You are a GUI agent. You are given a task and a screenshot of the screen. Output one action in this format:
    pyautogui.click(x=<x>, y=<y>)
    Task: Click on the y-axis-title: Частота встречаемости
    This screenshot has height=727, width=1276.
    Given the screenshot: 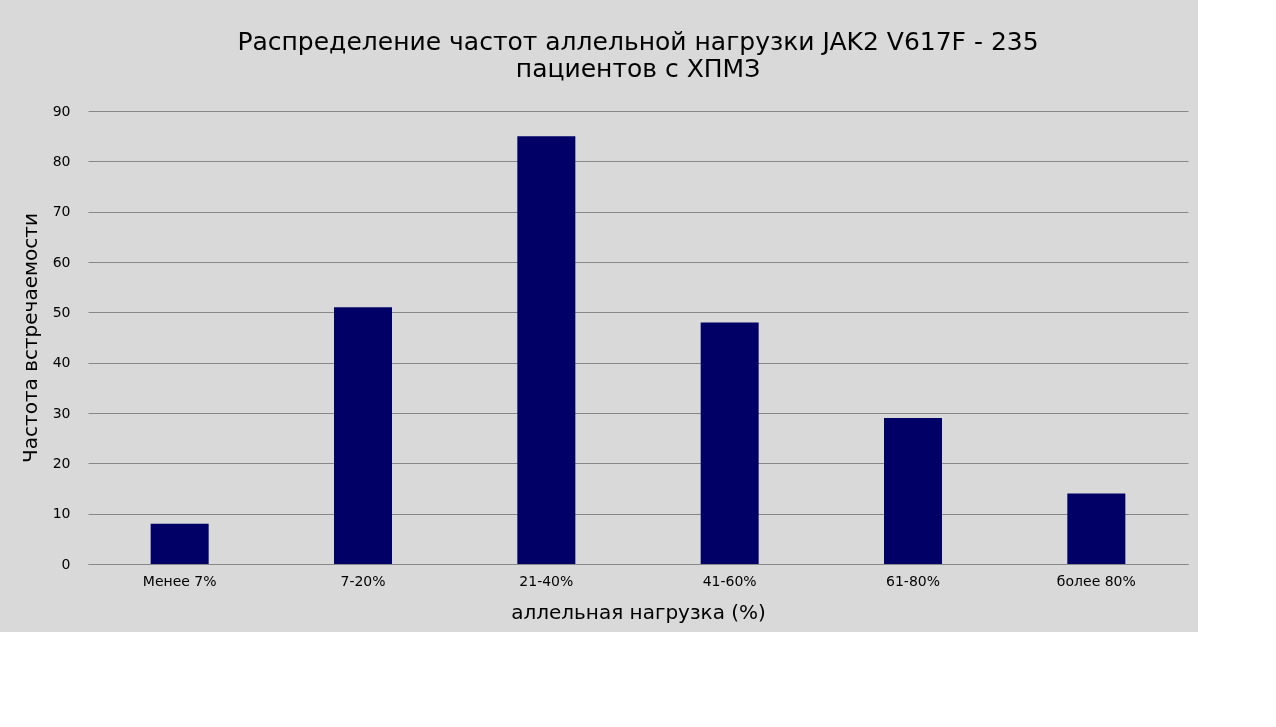 What is the action you would take?
    pyautogui.click(x=29, y=338)
    